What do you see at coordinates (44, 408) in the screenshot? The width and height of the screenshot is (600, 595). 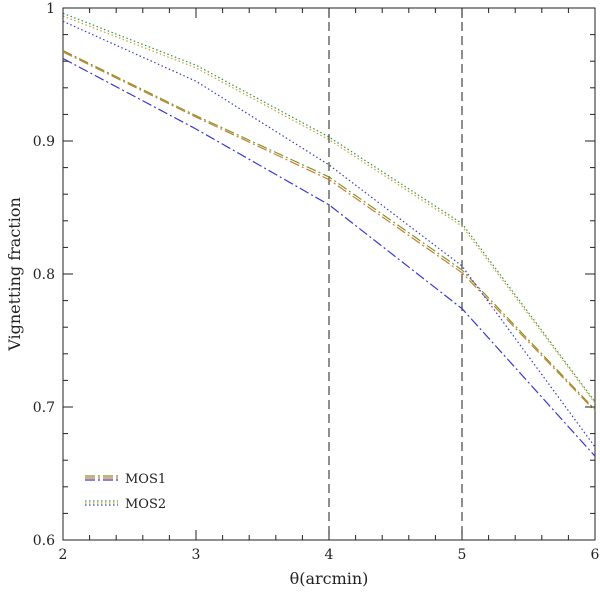 I see `y-tick-label-1: 0.7` at bounding box center [44, 408].